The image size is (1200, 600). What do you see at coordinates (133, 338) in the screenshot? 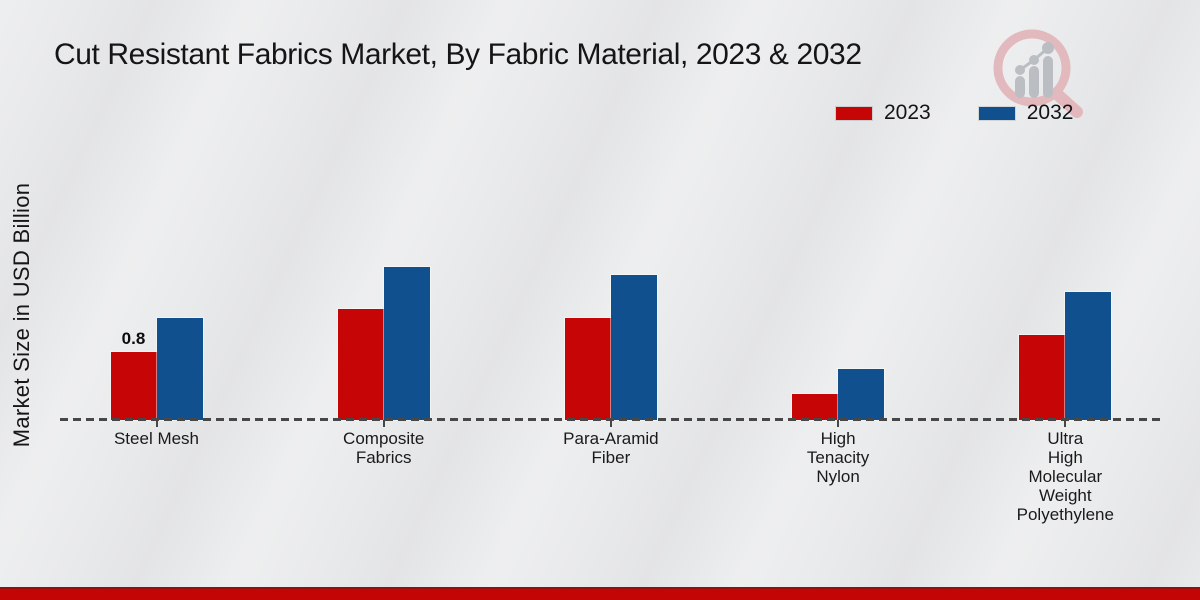
I see `bar-value-label: 0.8` at bounding box center [133, 338].